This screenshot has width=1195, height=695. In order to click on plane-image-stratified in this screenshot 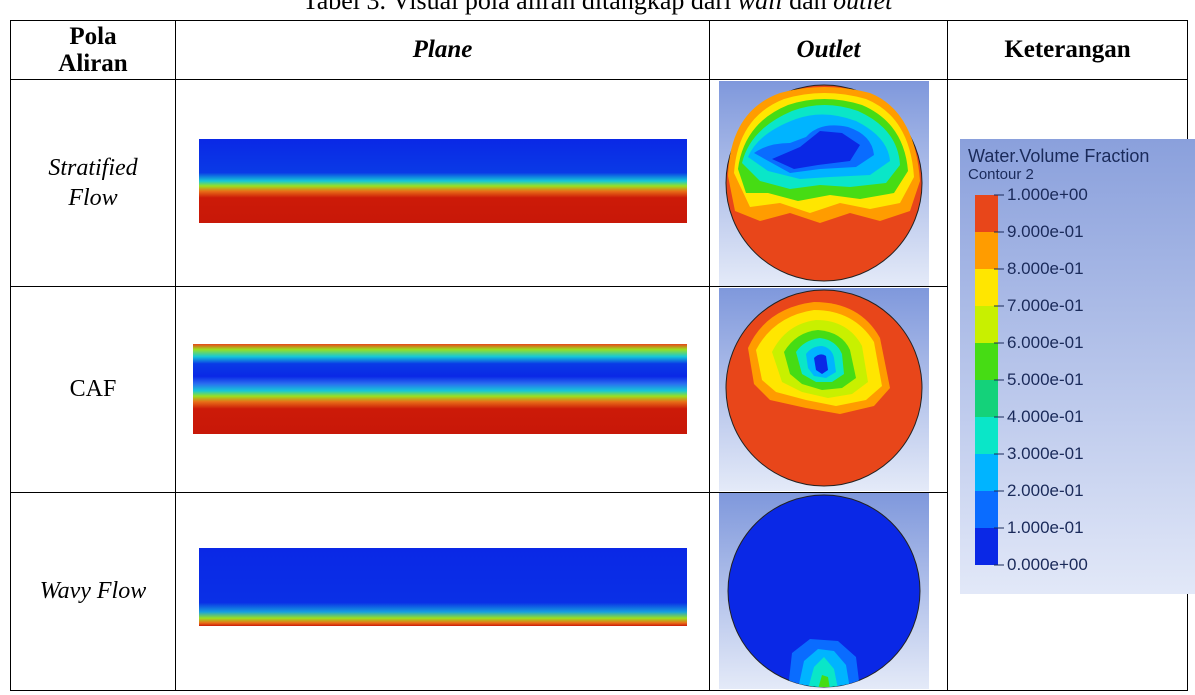, I will do `click(442, 183)`.